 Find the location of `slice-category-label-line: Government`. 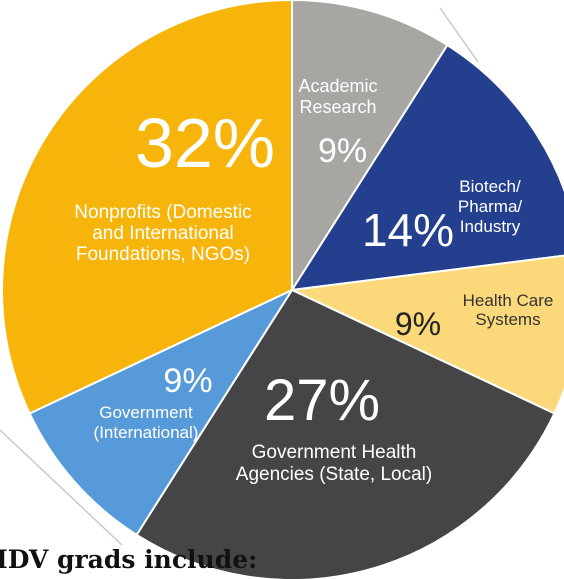

slice-category-label-line: Government is located at coordinates (146, 412).